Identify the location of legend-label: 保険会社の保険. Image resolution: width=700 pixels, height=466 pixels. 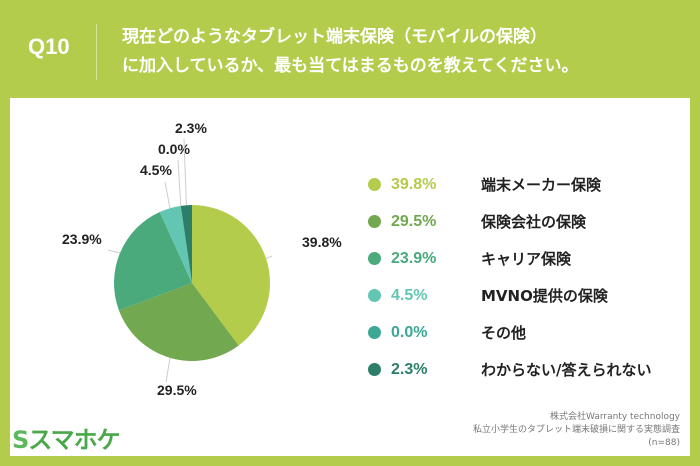
(534, 222).